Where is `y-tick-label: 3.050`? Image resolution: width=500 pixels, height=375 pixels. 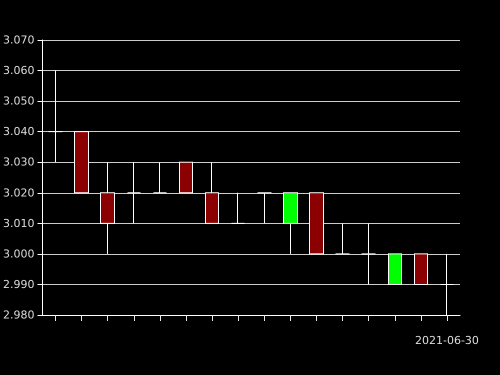 y-tick-label: 3.050 is located at coordinates (18, 101).